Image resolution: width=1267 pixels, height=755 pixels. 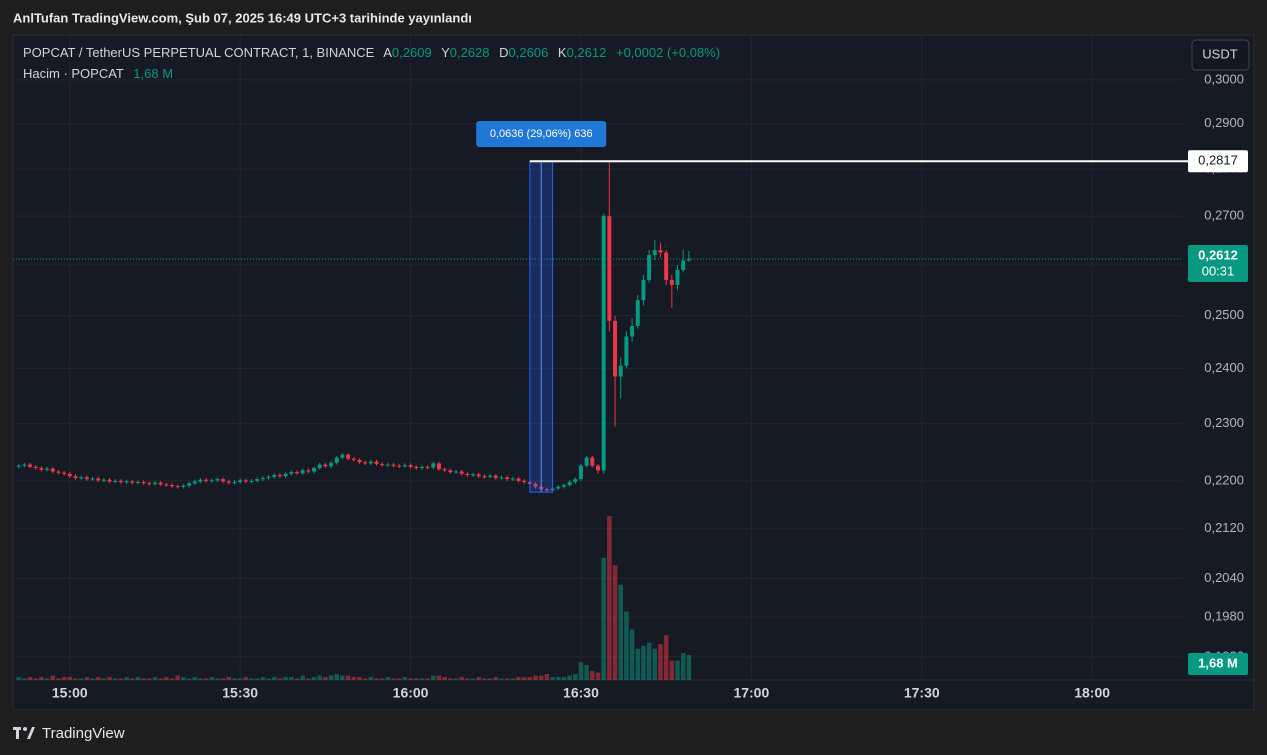 What do you see at coordinates (751, 693) in the screenshot?
I see `x-tick-label: 17:00` at bounding box center [751, 693].